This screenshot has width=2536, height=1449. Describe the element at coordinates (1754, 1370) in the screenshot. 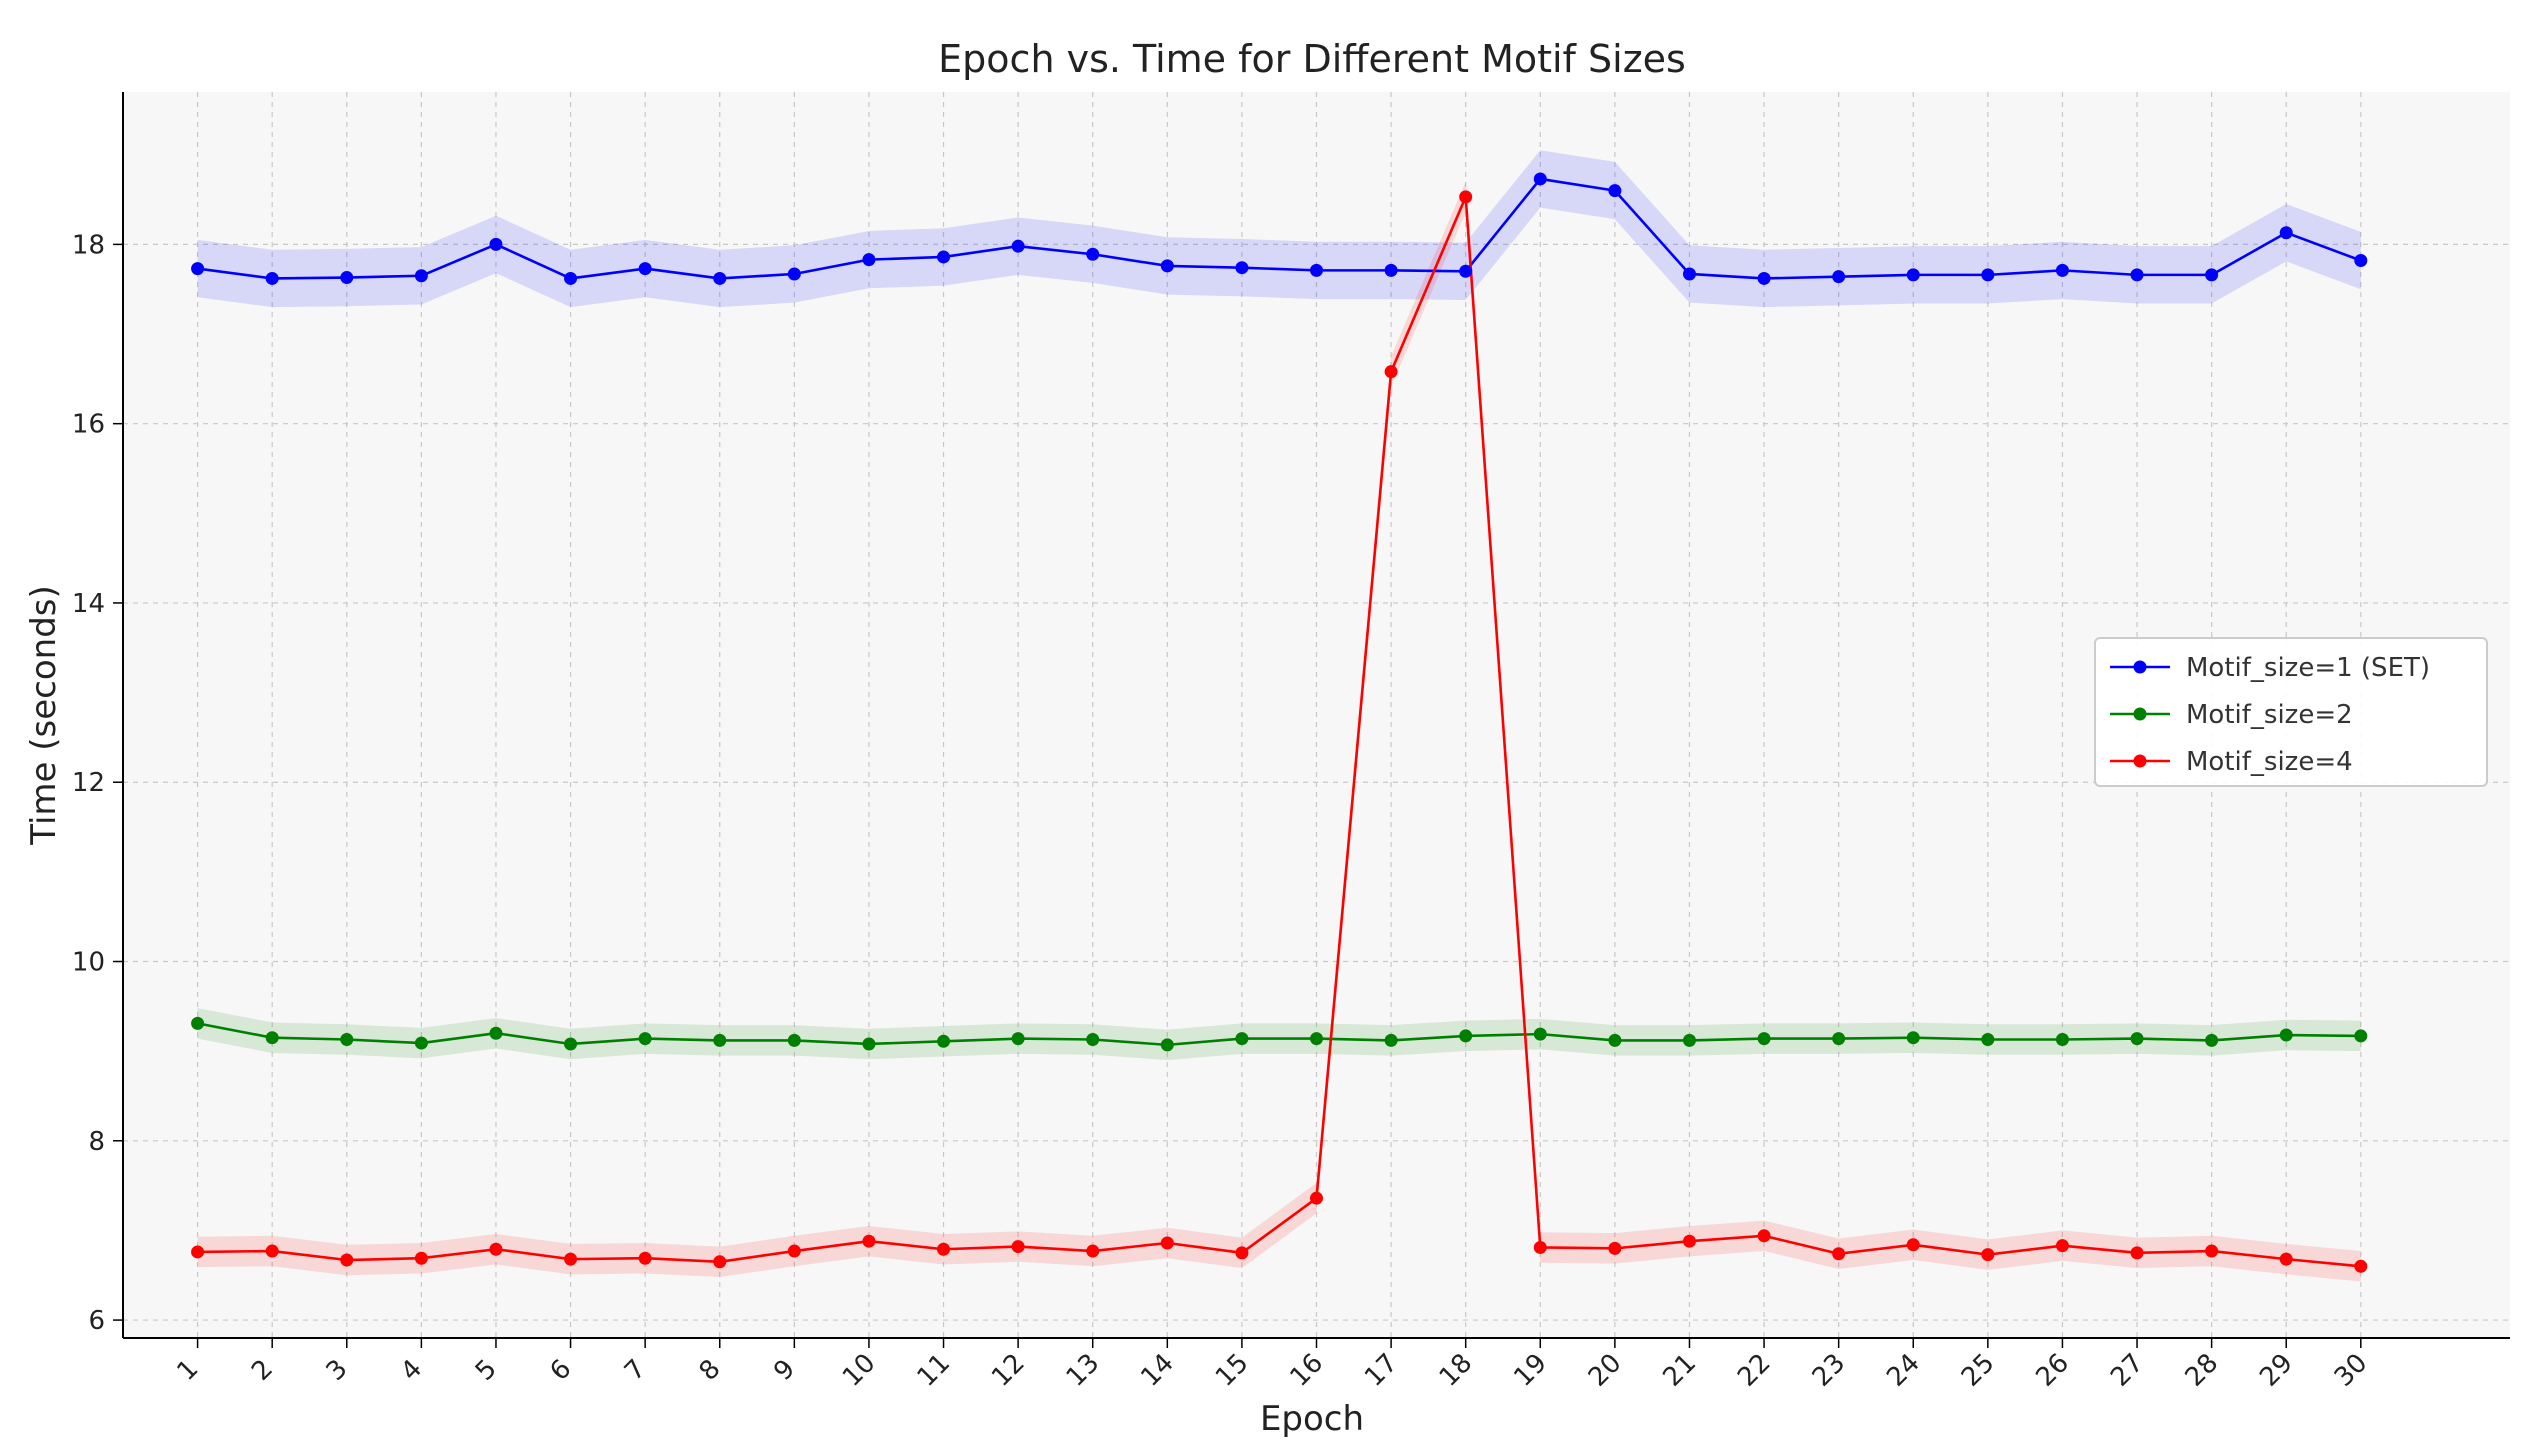

I see `x-tick-label: 22` at that location.